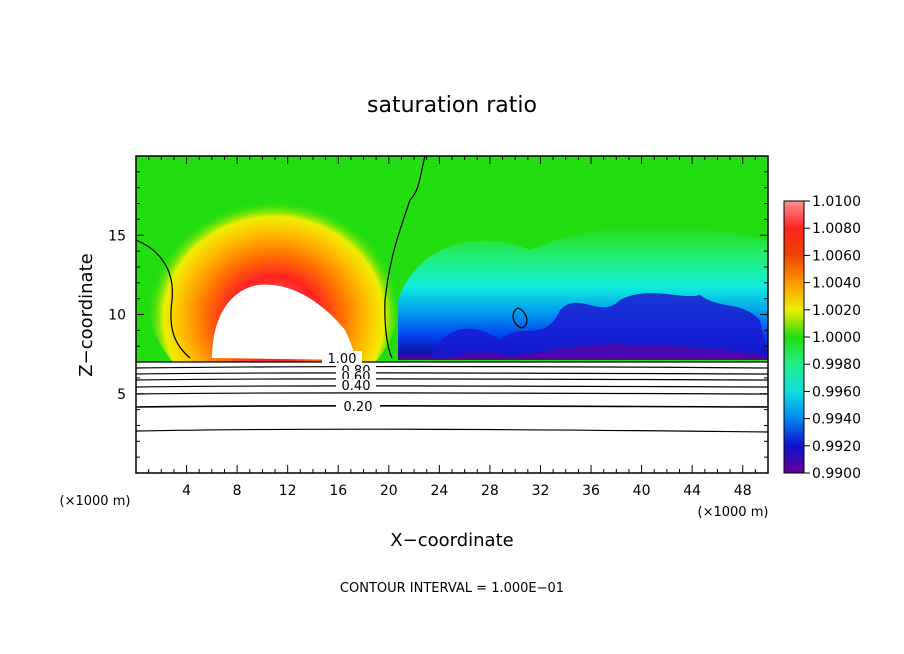 Image resolution: width=904 pixels, height=654 pixels. What do you see at coordinates (186, 491) in the screenshot?
I see `x-tick-label: 4` at bounding box center [186, 491].